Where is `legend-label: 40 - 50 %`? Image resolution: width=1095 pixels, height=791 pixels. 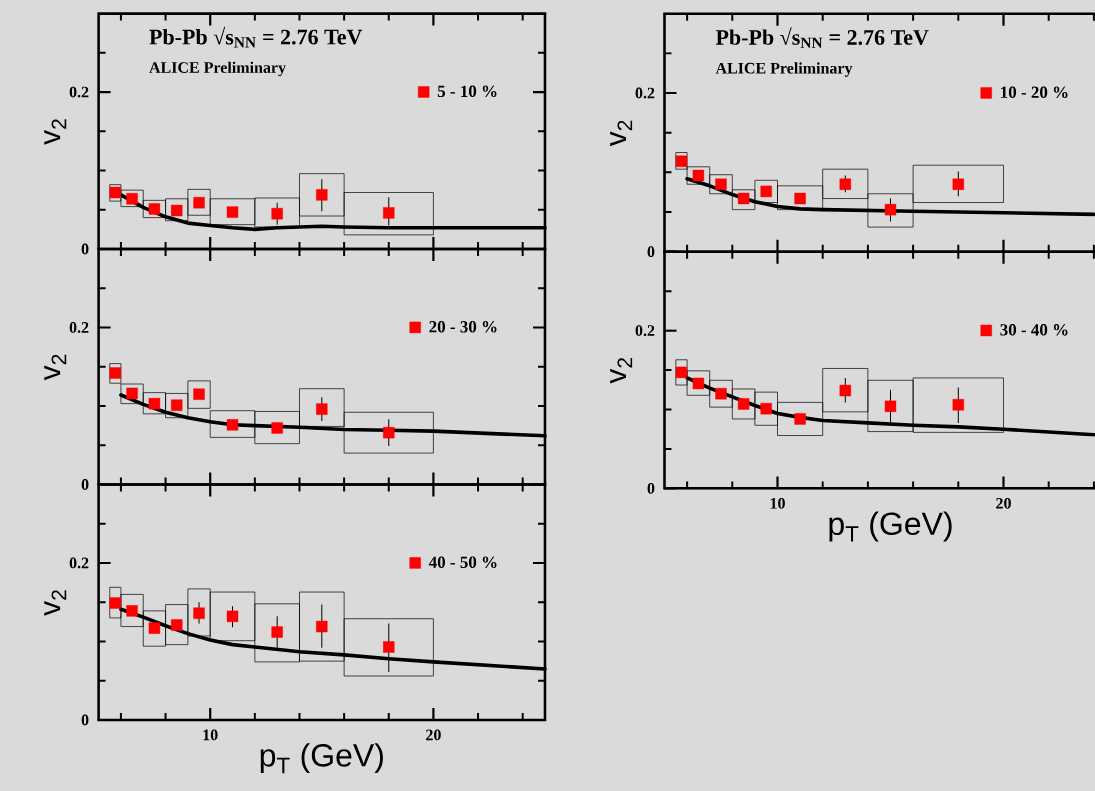
legend-label: 40 - 50 % is located at coordinates (462, 562).